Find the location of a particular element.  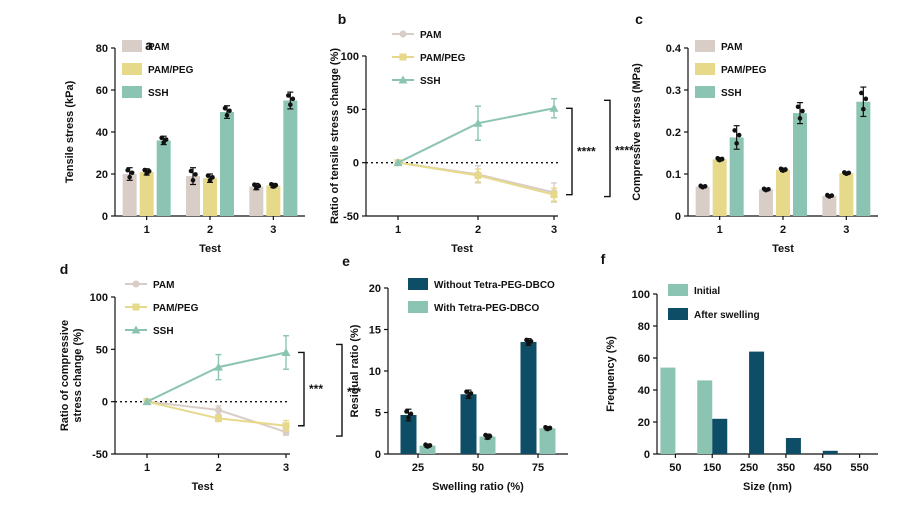

x-axis-title: Size (nm) is located at coordinates (767, 487).